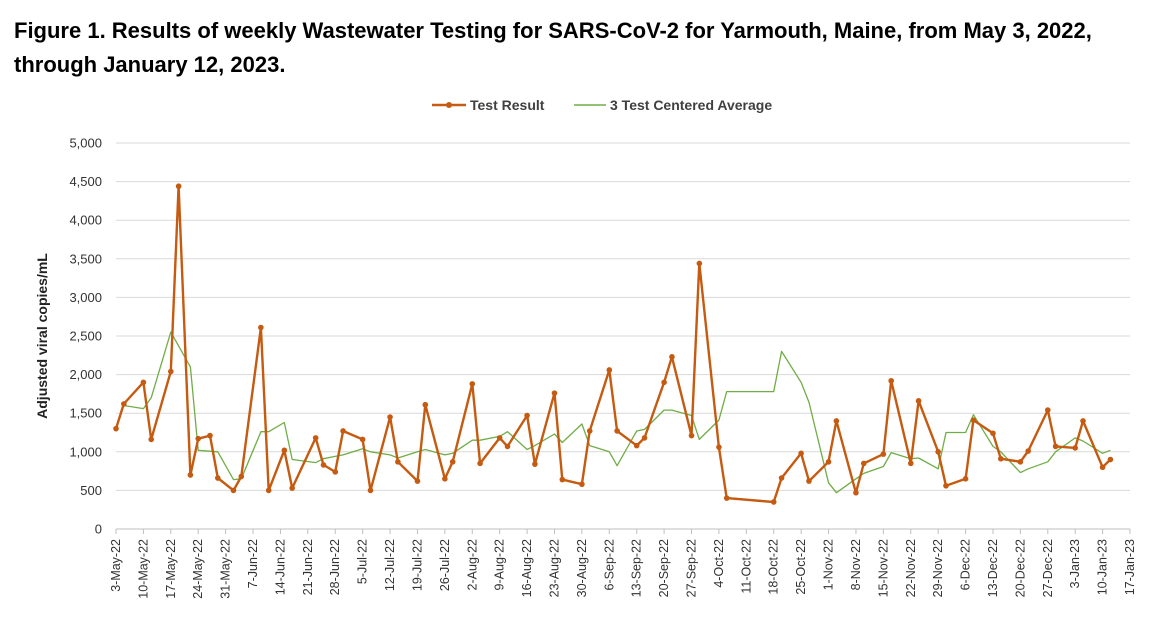 The height and width of the screenshot is (642, 1171). I want to click on x-tick-label: 13-Sep-22, so click(637, 568).